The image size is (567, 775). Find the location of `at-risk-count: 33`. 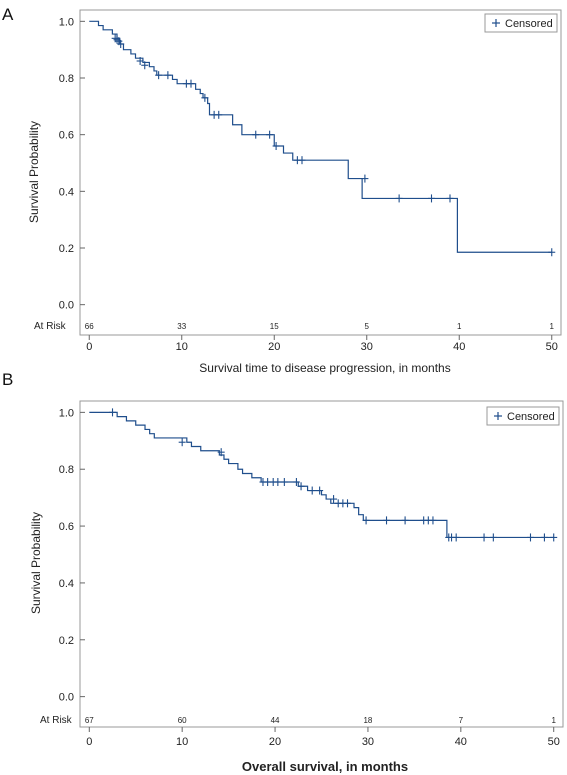

at-risk-count: 33 is located at coordinates (181, 326).